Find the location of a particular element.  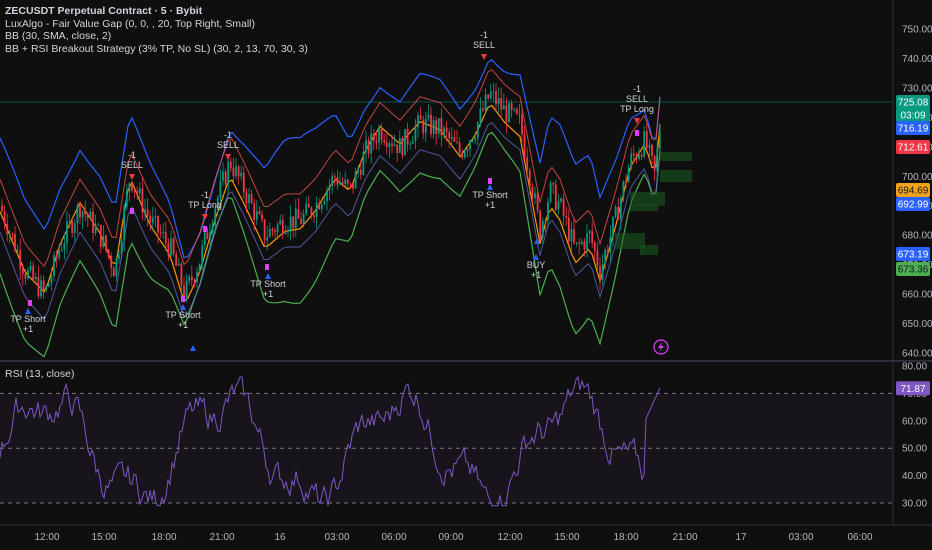

lightning-alert-icon is located at coordinates (661, 347).